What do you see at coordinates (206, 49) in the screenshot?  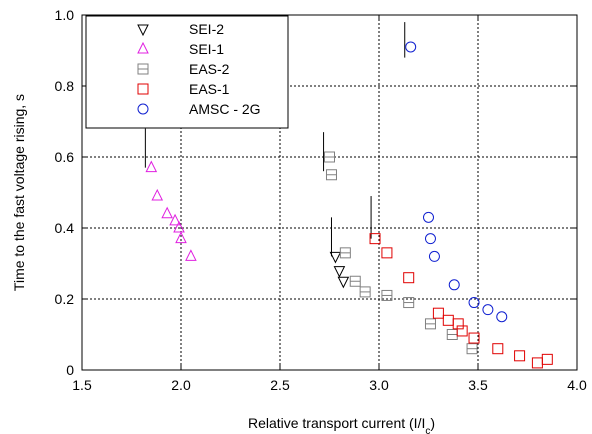 I see `legend-label-sei-1: SEI-1` at bounding box center [206, 49].